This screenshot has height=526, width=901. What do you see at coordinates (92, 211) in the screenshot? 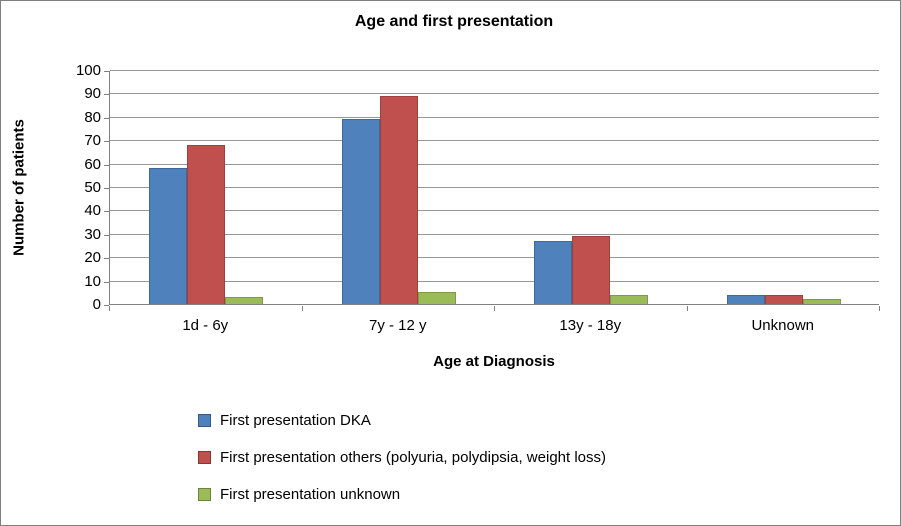
I see `y-tick-label: 40` at bounding box center [92, 211].